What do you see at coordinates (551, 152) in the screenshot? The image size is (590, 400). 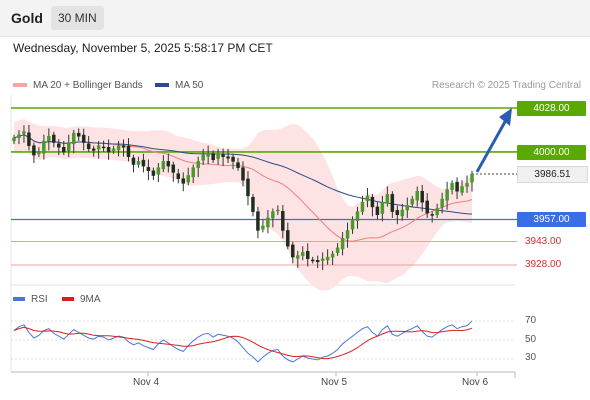 I see `target1-tag: 4000.00` at bounding box center [551, 152].